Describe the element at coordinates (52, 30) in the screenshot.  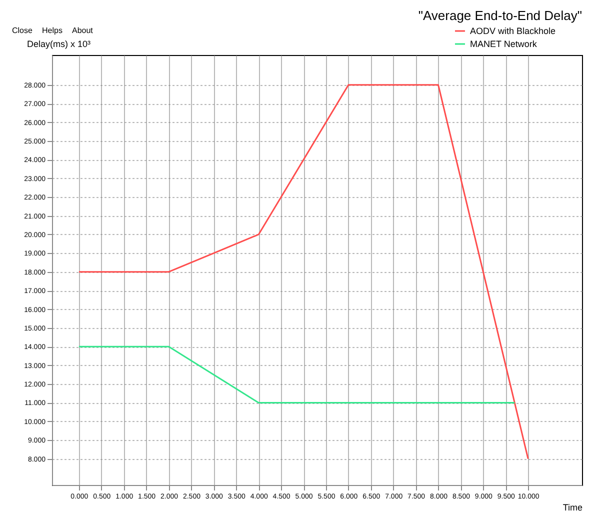
I see `text: Helps` at that location.